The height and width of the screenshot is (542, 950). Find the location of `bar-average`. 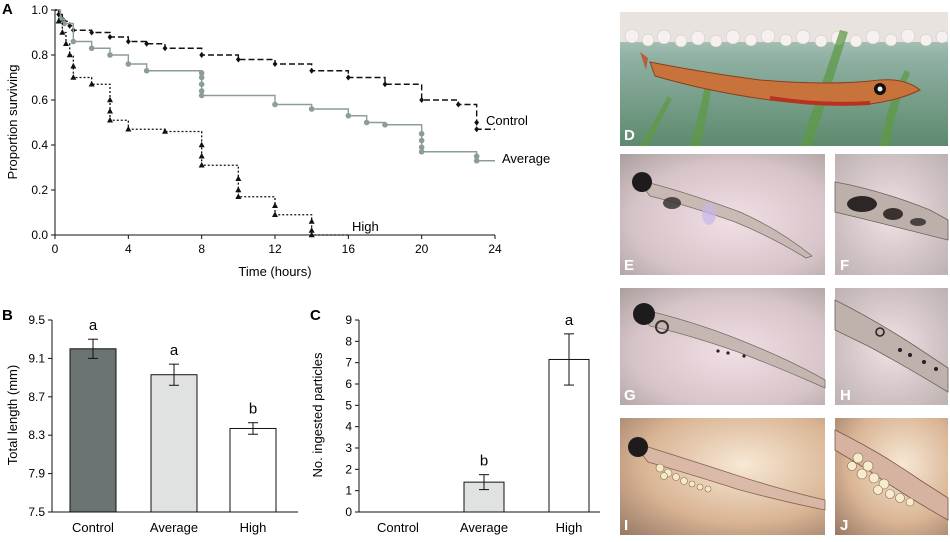

bar-average is located at coordinates (174, 443).